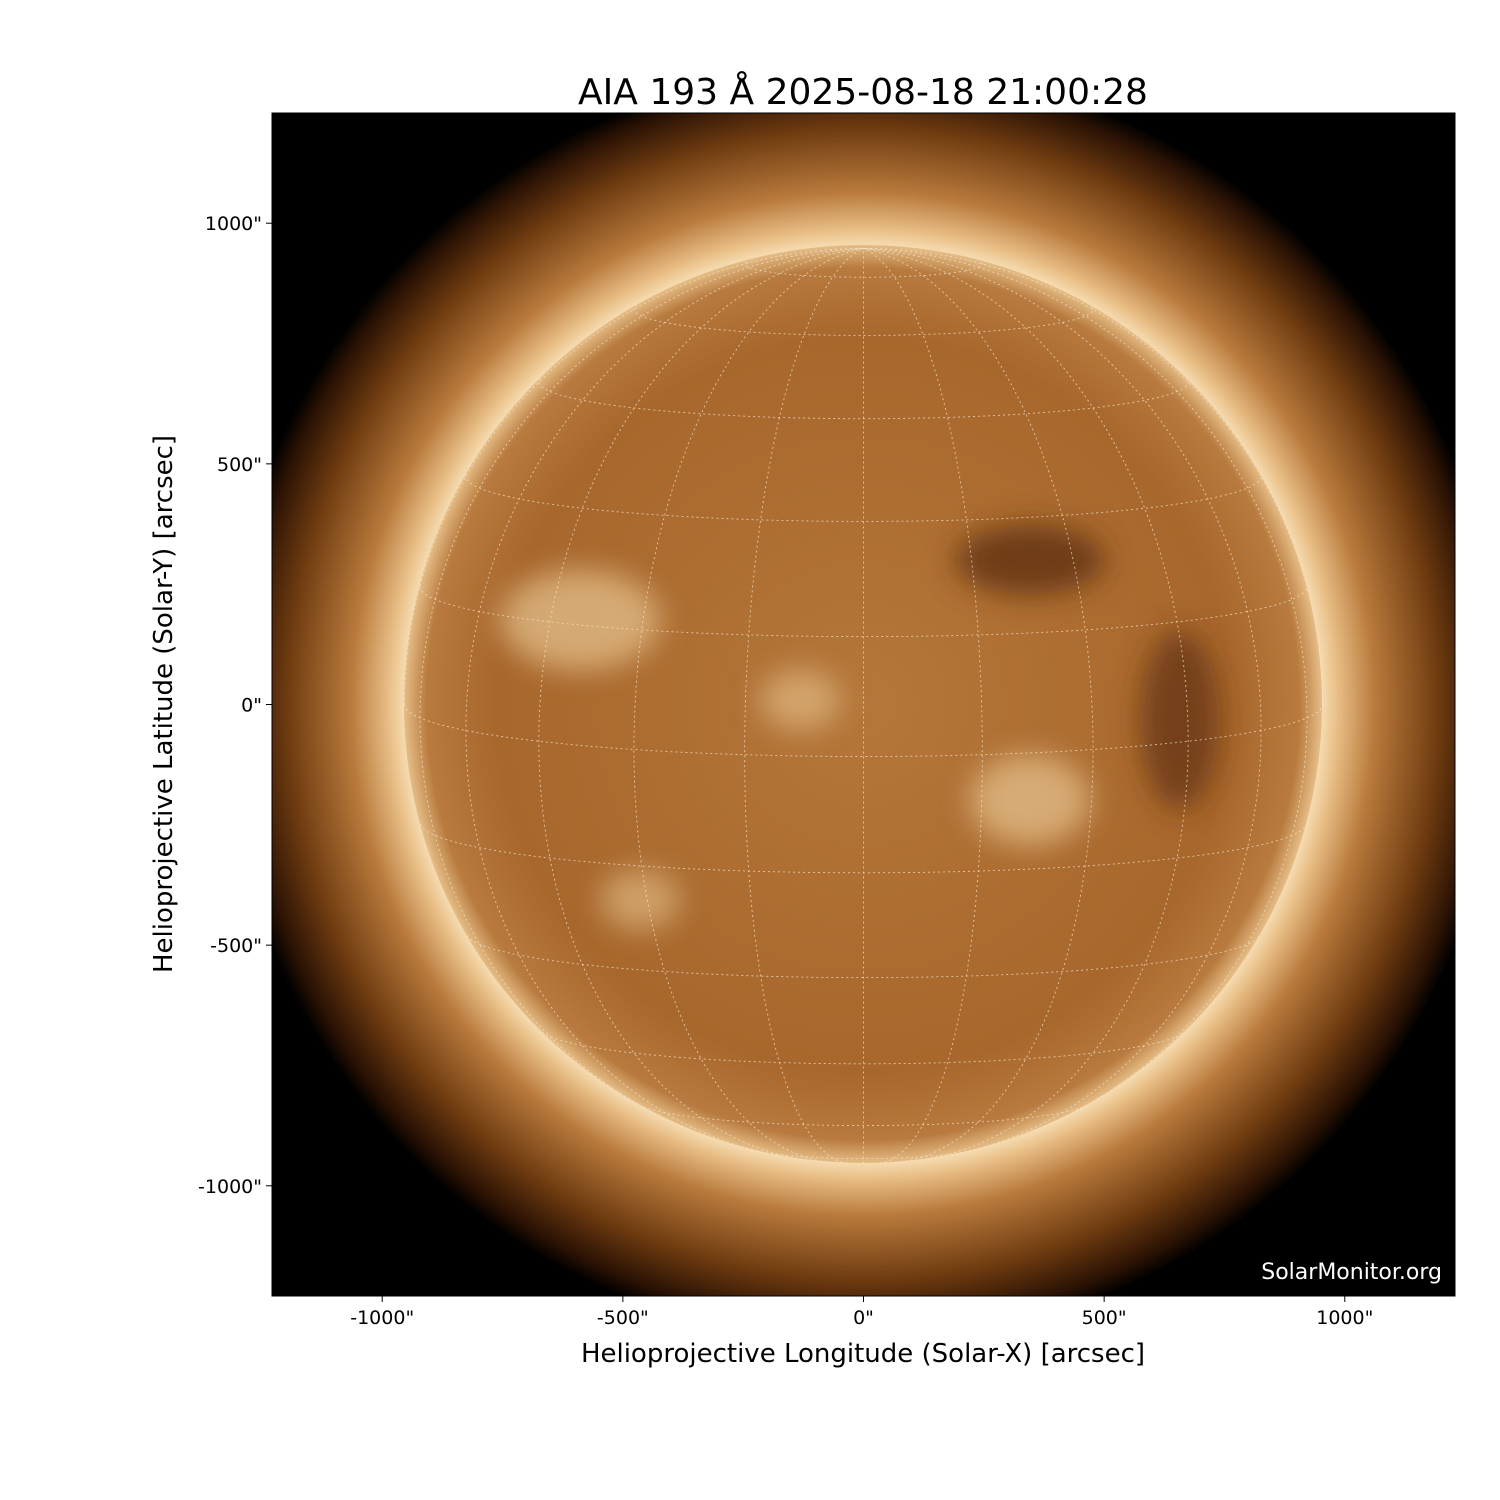 The height and width of the screenshot is (1500, 1500). What do you see at coordinates (230, 1187) in the screenshot?
I see `y-tick-label: -1000"` at bounding box center [230, 1187].